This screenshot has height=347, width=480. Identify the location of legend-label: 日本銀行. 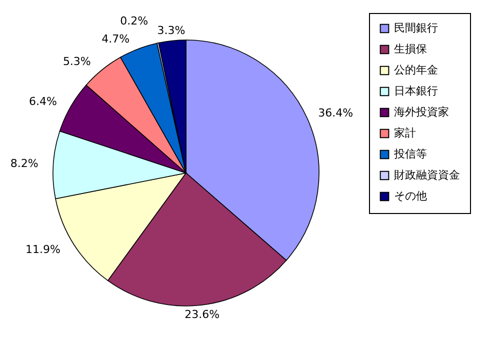
(416, 91).